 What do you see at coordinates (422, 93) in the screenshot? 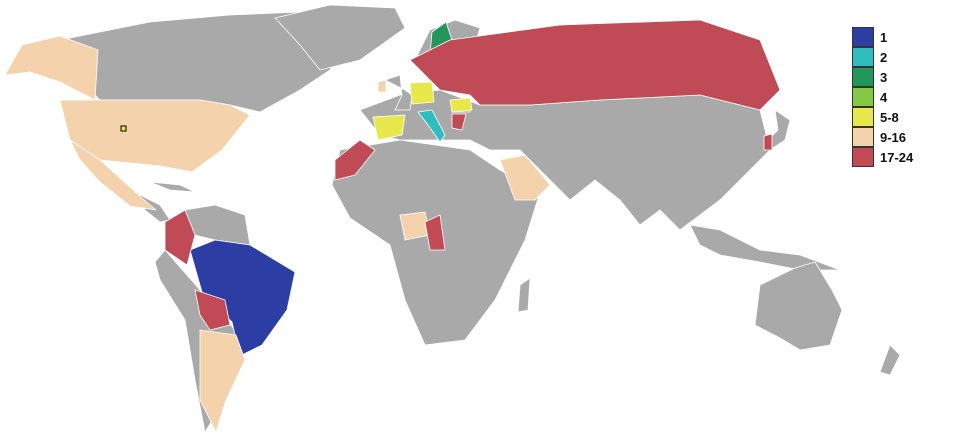
I see `germany` at bounding box center [422, 93].